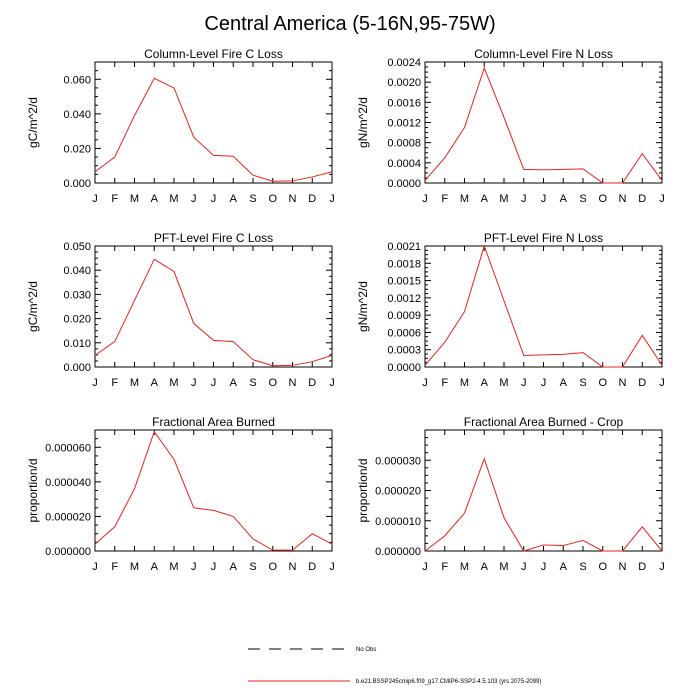  I want to click on panel-title: Fractional Area Burned, so click(213, 422).